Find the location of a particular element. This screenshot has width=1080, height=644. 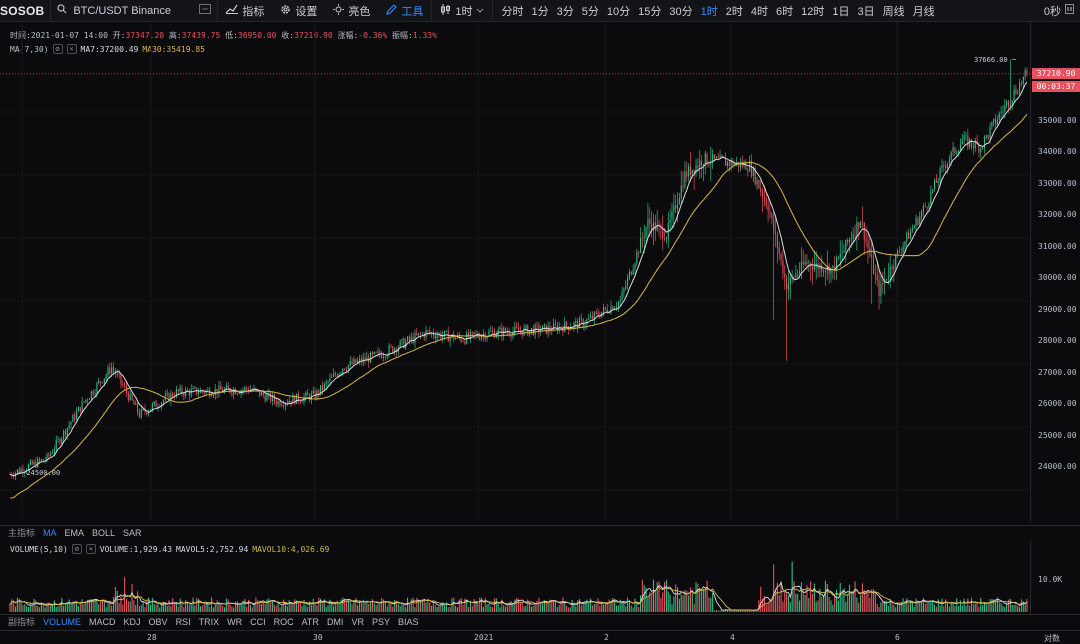

interval-button: 1分 is located at coordinates (540, 11).